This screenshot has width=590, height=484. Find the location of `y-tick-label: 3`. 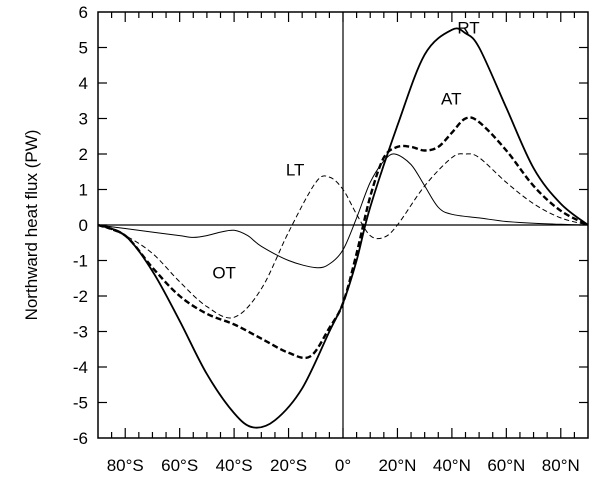

y-tick-label: 3 is located at coordinates (83, 119).